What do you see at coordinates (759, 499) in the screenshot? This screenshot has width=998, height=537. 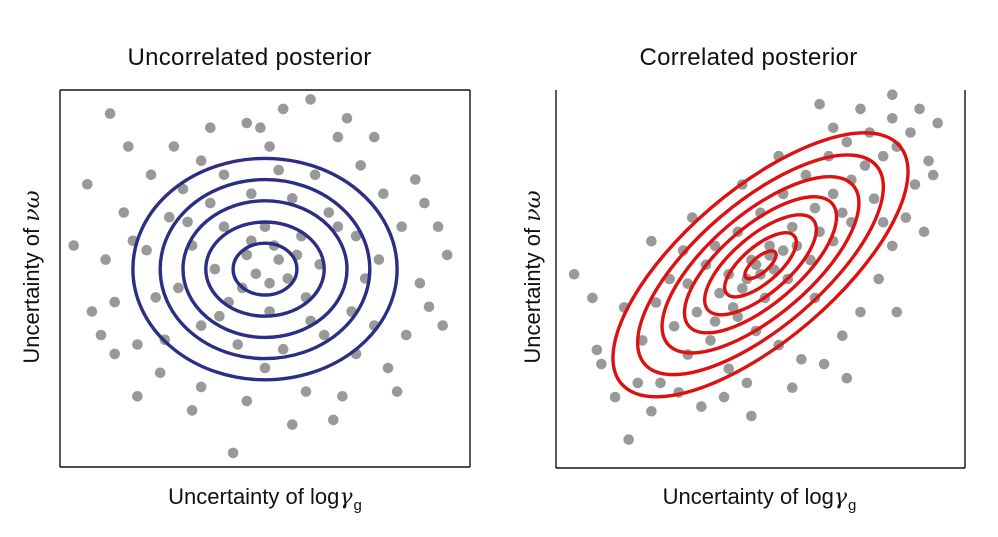 I see `x-axis-label: Uncertainty of logγg` at bounding box center [759, 499].